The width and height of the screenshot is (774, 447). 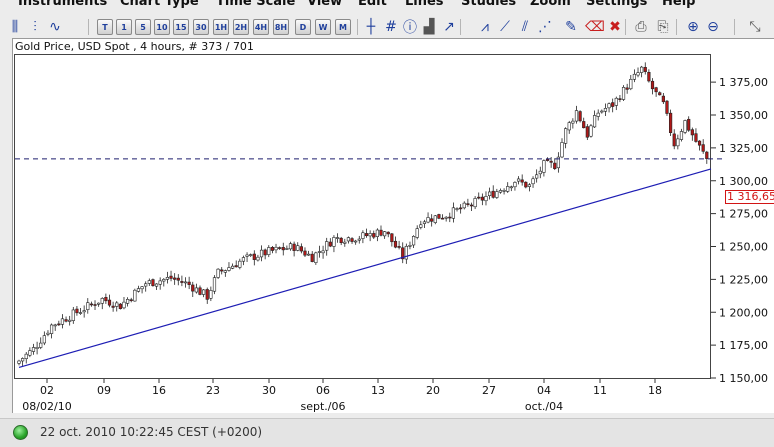 What do you see at coordinates (743, 378) in the screenshot?
I see `y-tick-label: 1 150,00` at bounding box center [743, 378].